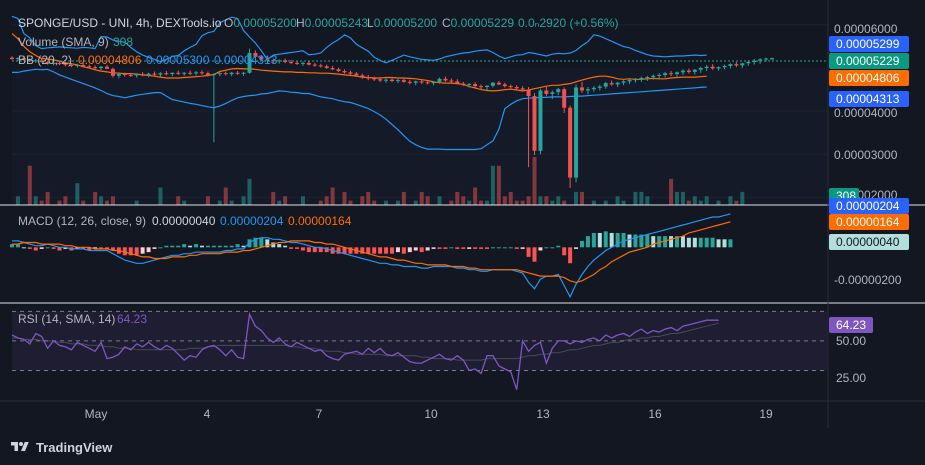  What do you see at coordinates (851, 378) in the screenshot?
I see `rsi-tick-label: 25.00` at bounding box center [851, 378].